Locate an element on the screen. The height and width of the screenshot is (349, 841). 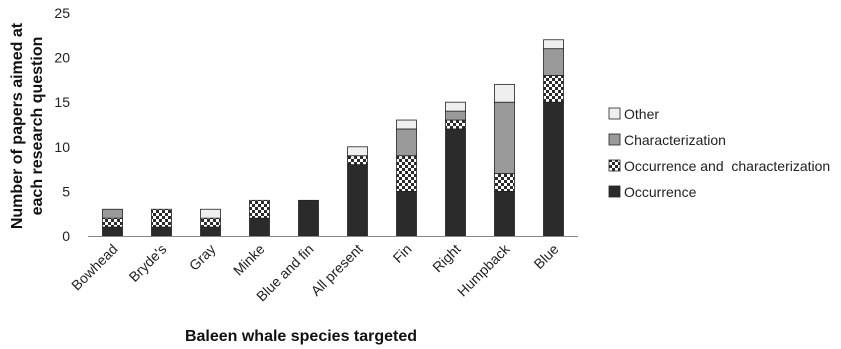
y-axis-title-line-2: each research question is located at coordinates (37, 126).